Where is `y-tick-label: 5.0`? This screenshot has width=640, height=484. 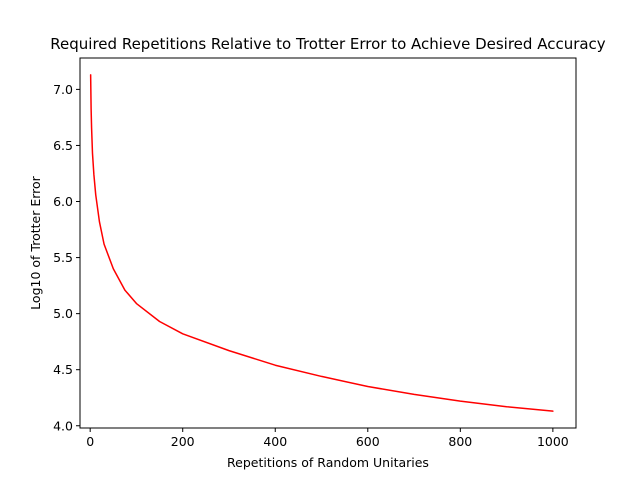 y-tick-label: 5.0 is located at coordinates (63, 313).